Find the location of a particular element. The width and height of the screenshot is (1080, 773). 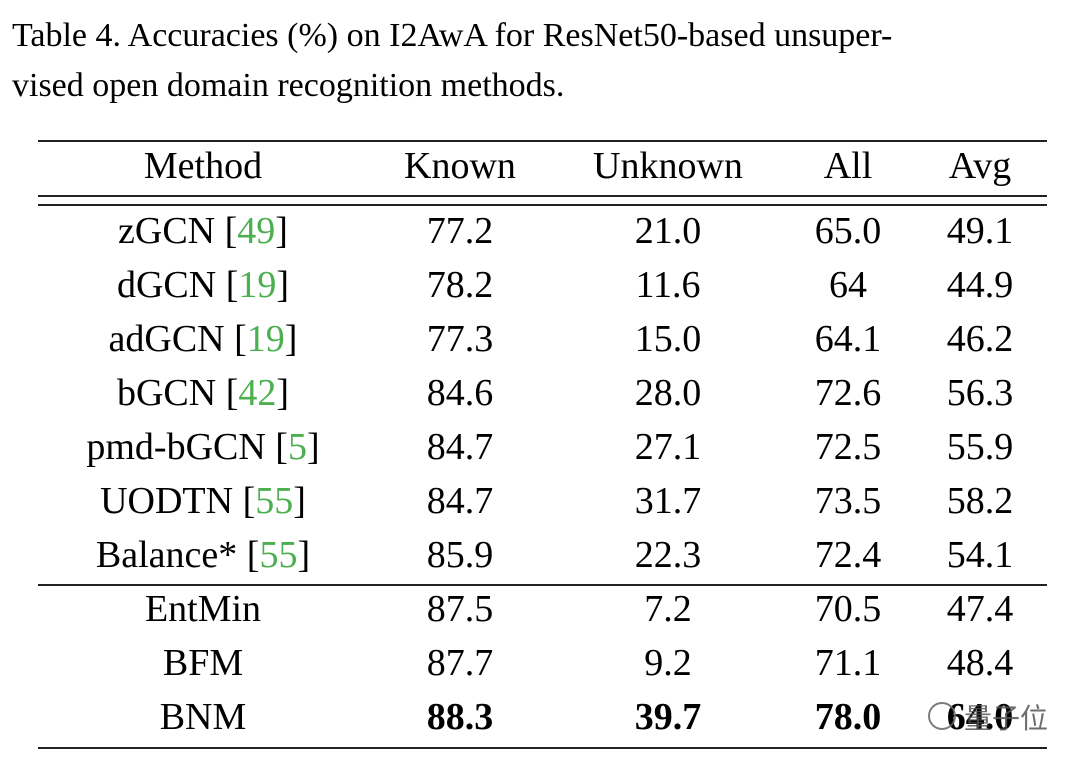

value-cell: 85.9 is located at coordinates (460, 555).